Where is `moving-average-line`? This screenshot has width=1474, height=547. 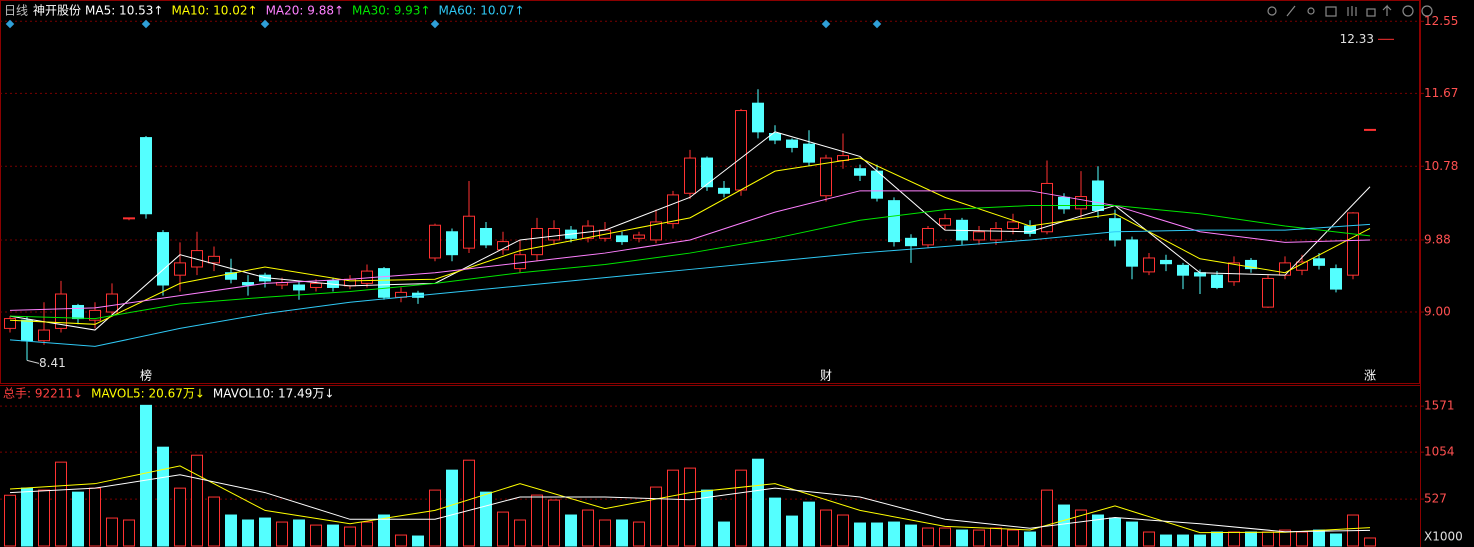
moving-average-line is located at coordinates (690, 503).